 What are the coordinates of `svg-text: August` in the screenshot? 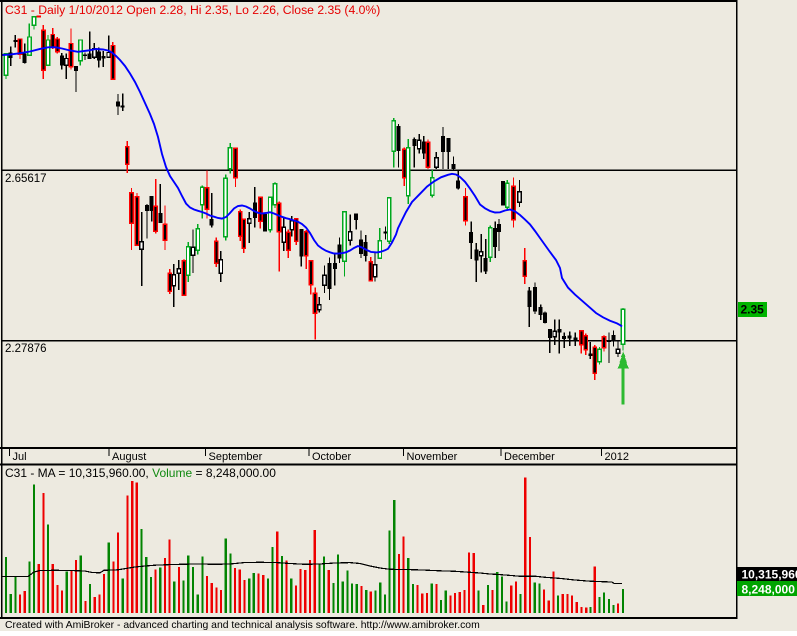 It's located at (129, 457).